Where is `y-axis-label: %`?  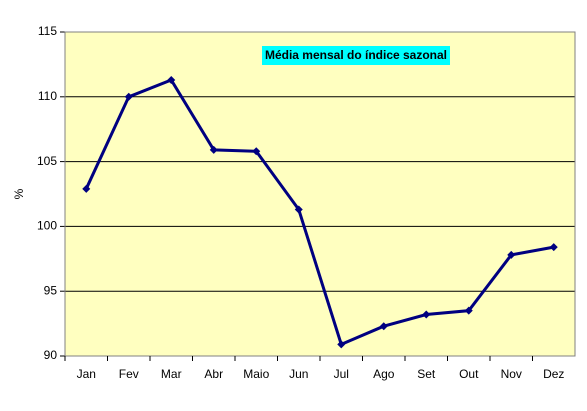 y-axis-label: % is located at coordinates (19, 193).